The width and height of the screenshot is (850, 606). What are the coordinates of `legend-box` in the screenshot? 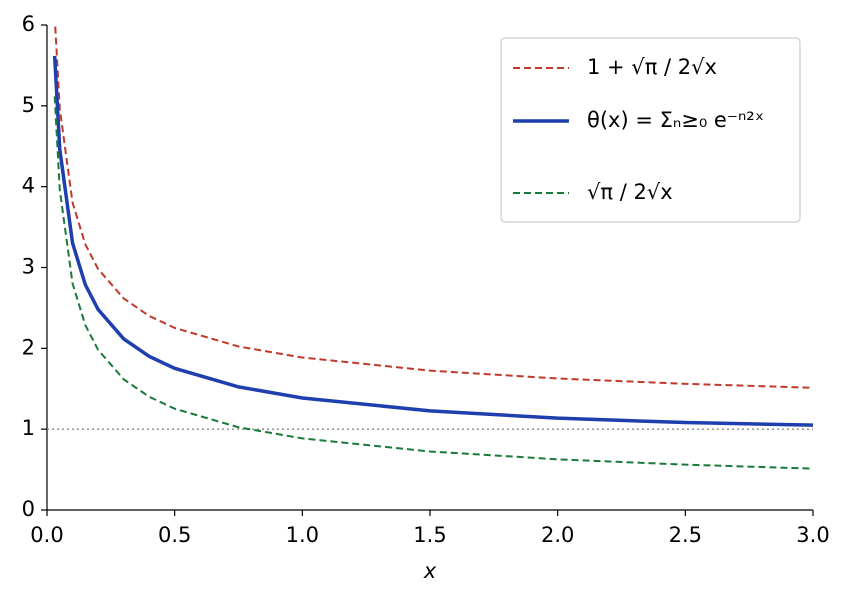 It's located at (650, 130).